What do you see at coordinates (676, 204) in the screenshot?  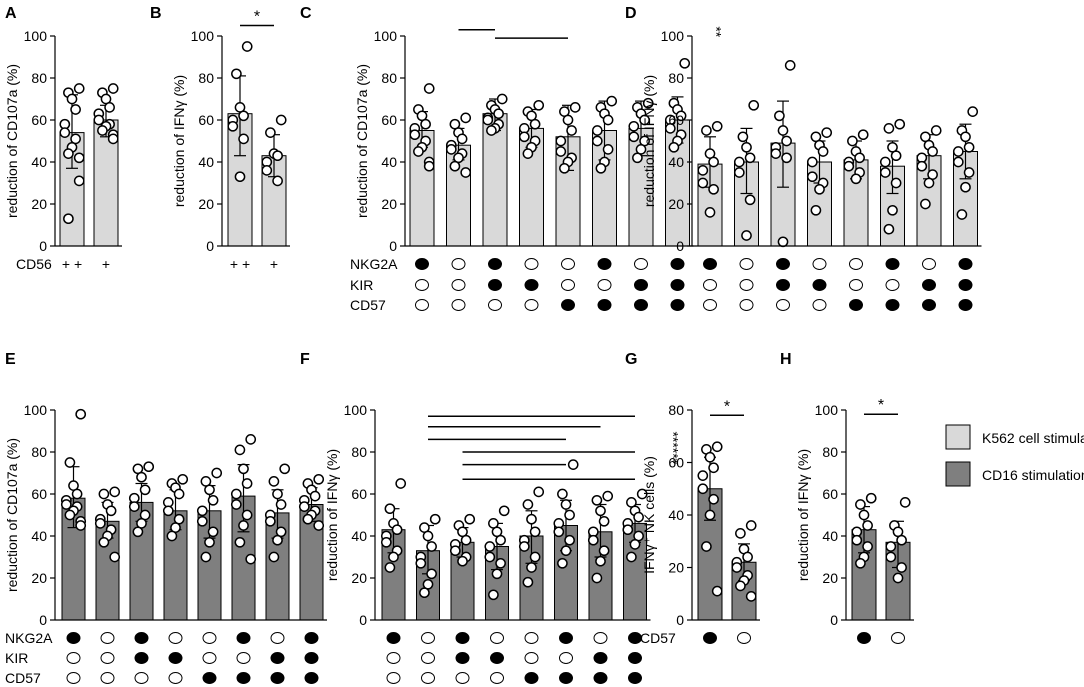 I see `y-tick-label: 20` at bounding box center [676, 204].